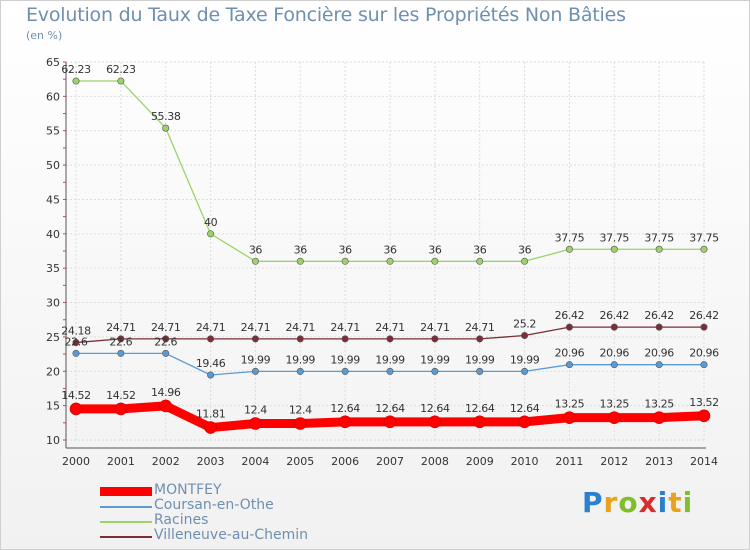 The height and width of the screenshot is (550, 750). I want to click on x-tick-label: 2006, so click(345, 461).